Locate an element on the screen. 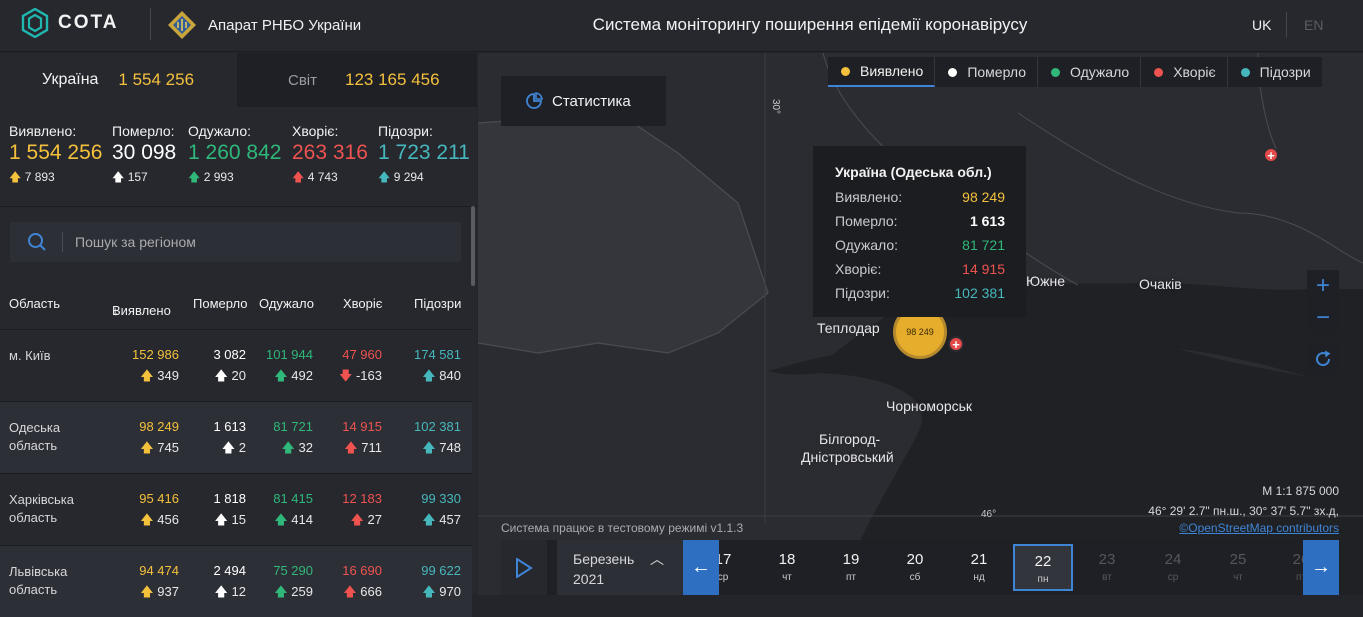 Image resolution: width=1363 pixels, height=617 pixels. day-item: 25 чт is located at coordinates (1238, 567).